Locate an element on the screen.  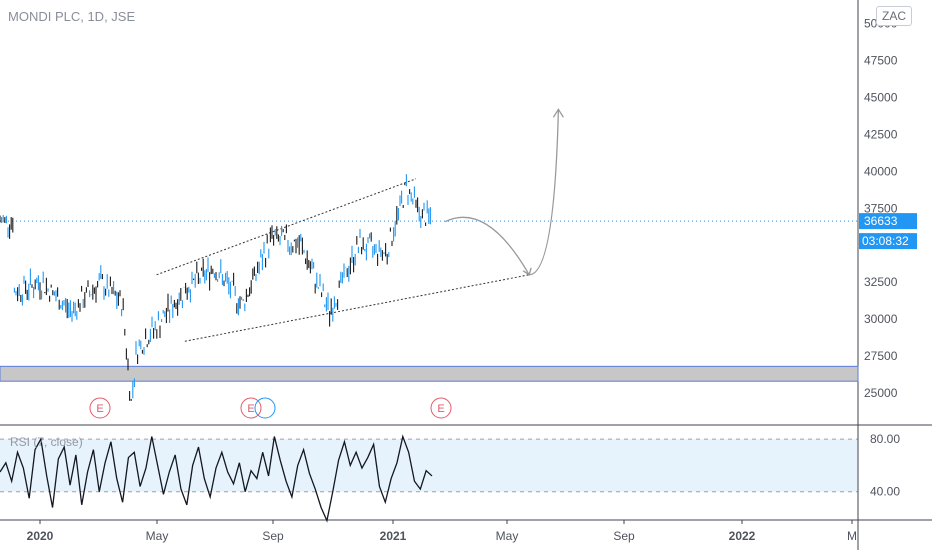
x-tick-label: M is located at coordinates (852, 536).